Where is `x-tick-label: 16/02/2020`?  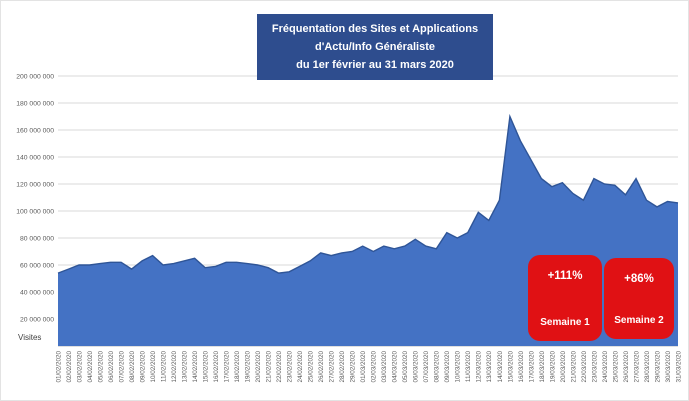
x-tick-label: 16/02/2020 is located at coordinates (216, 367).